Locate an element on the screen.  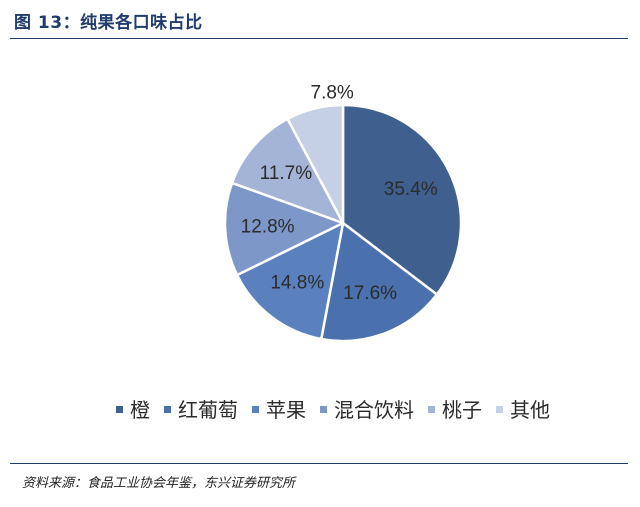
chart-legend: 橙 红葡萄 苹果 混合饮料 桃子 其他 is located at coordinates (333, 410).